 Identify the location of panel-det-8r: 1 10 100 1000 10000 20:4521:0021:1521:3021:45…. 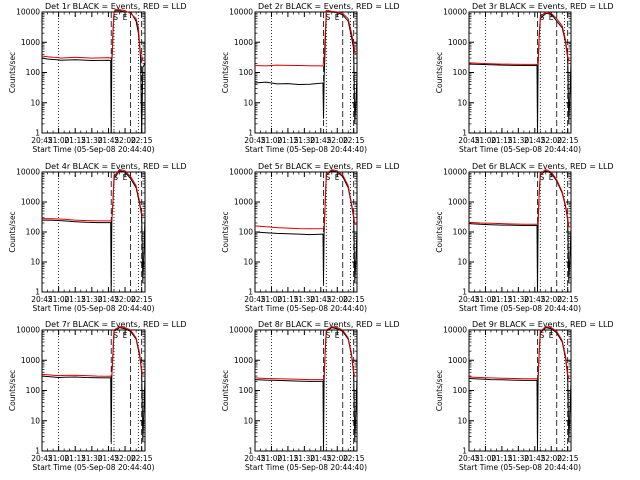
(310, 396).